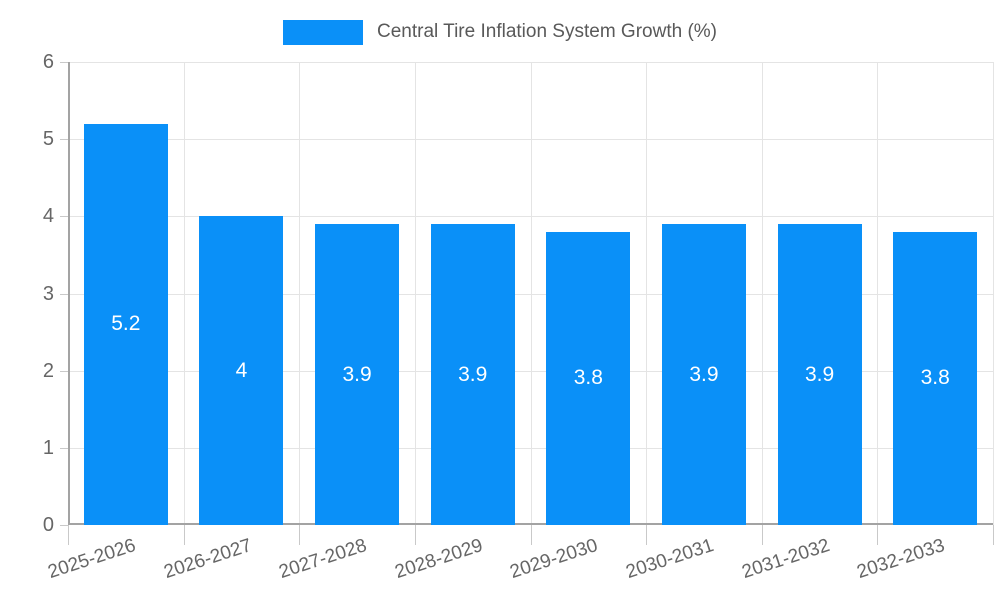 The height and width of the screenshot is (600, 1000). I want to click on x-tick-label: 2031-2032, so click(786, 559).